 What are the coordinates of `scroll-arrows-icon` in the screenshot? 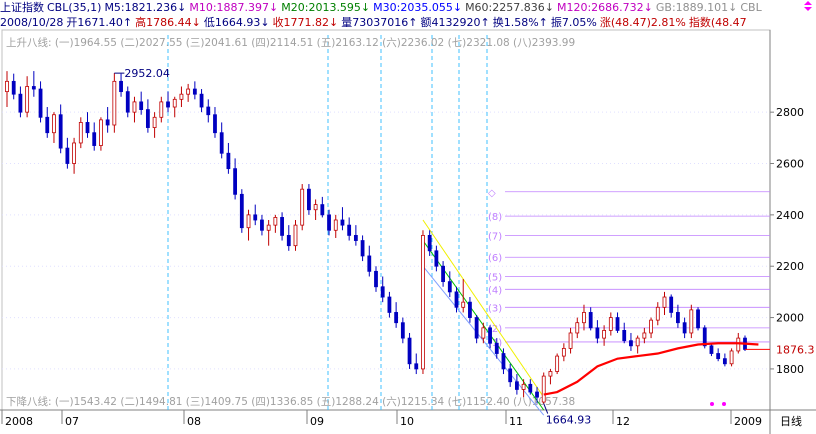 It's located at (808, 6).